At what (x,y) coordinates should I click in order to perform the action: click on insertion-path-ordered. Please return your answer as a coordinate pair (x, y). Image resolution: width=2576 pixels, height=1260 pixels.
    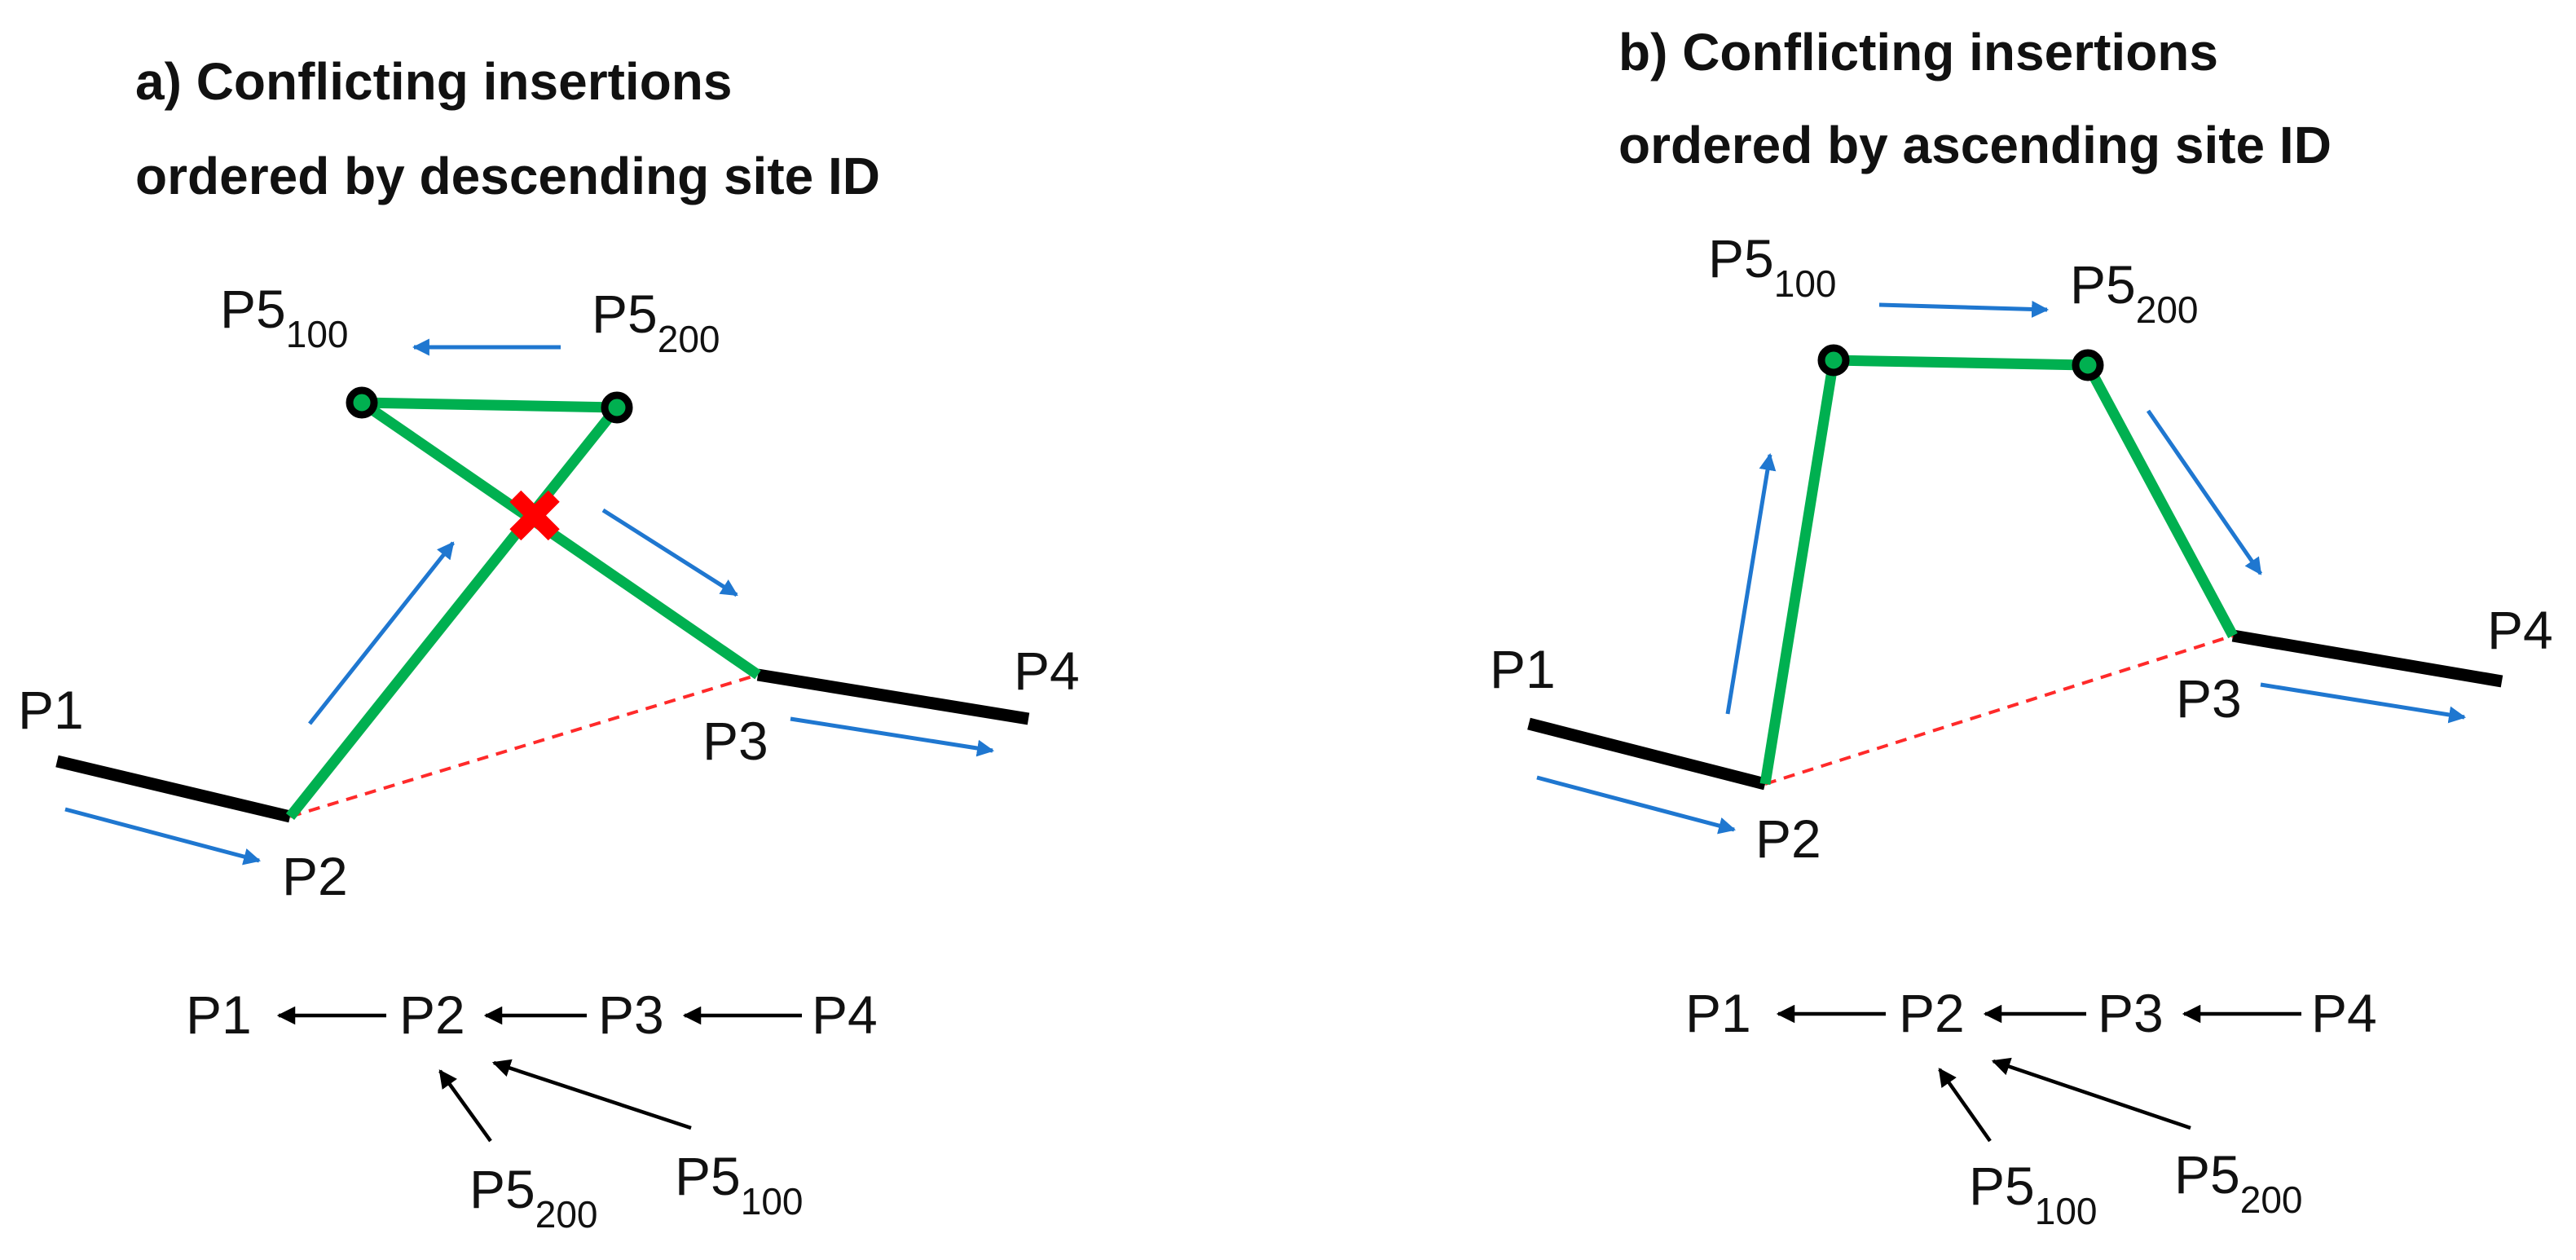
    Looking at the image, I should click on (1998, 570).